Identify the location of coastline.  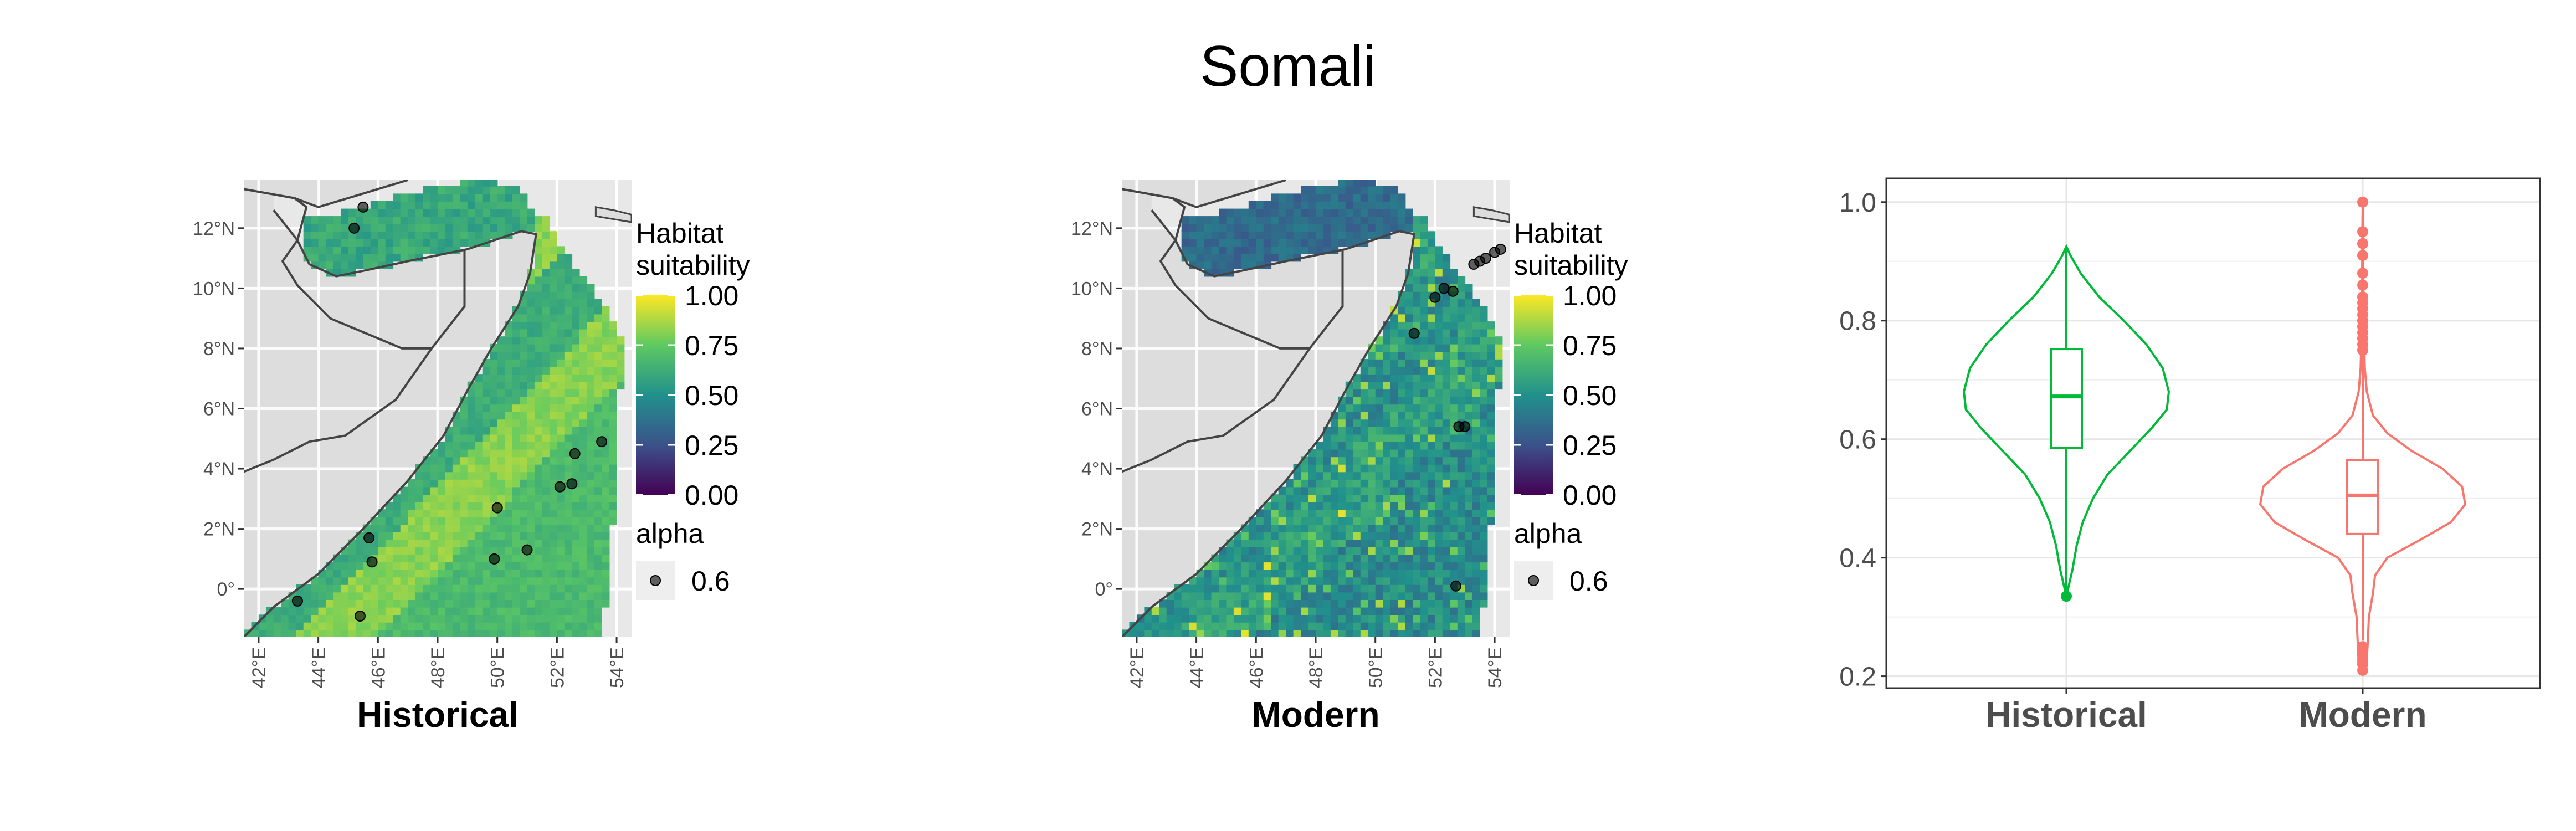
(1268, 423).